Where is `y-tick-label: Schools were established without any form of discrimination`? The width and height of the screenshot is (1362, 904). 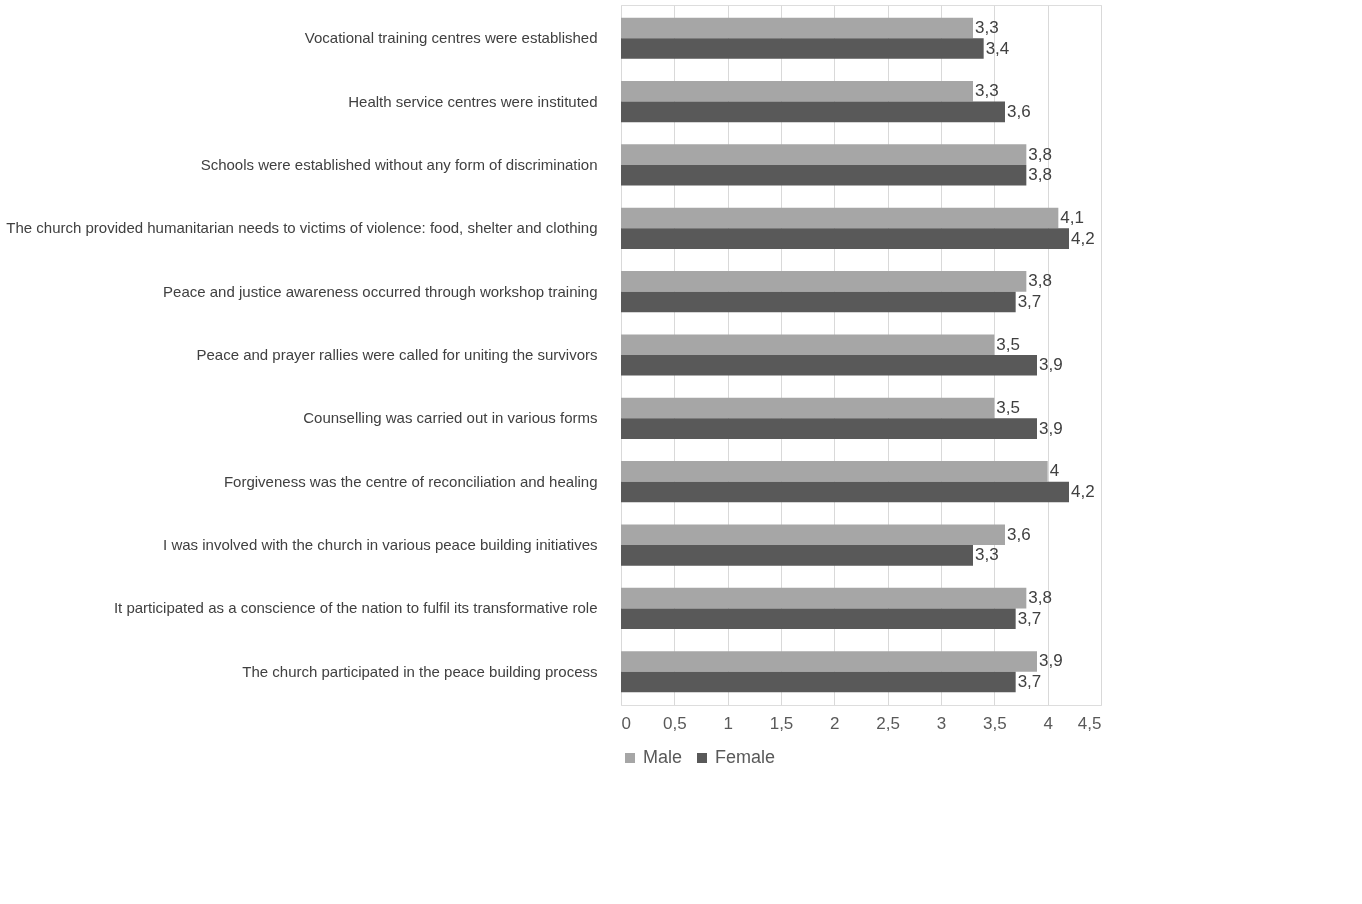 y-tick-label: Schools were established without any form of discrimination is located at coordinates (399, 164).